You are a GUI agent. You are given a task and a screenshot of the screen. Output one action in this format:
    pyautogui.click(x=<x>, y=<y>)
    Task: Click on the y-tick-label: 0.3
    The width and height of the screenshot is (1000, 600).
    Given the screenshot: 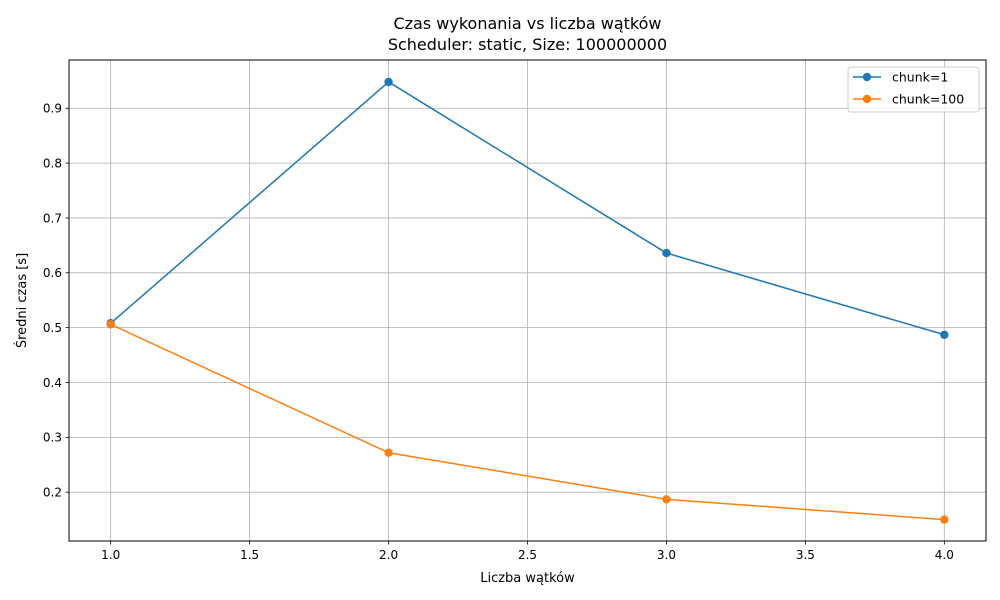 What is the action you would take?
    pyautogui.click(x=52, y=438)
    